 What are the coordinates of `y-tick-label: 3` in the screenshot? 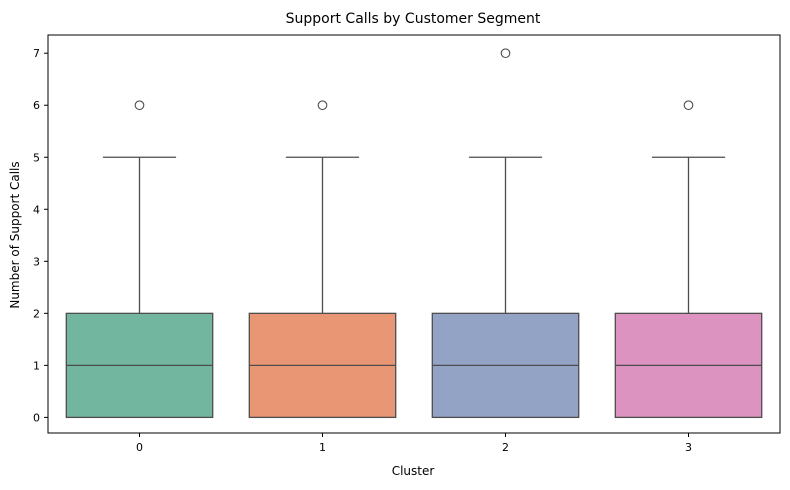 It's located at (36, 261).